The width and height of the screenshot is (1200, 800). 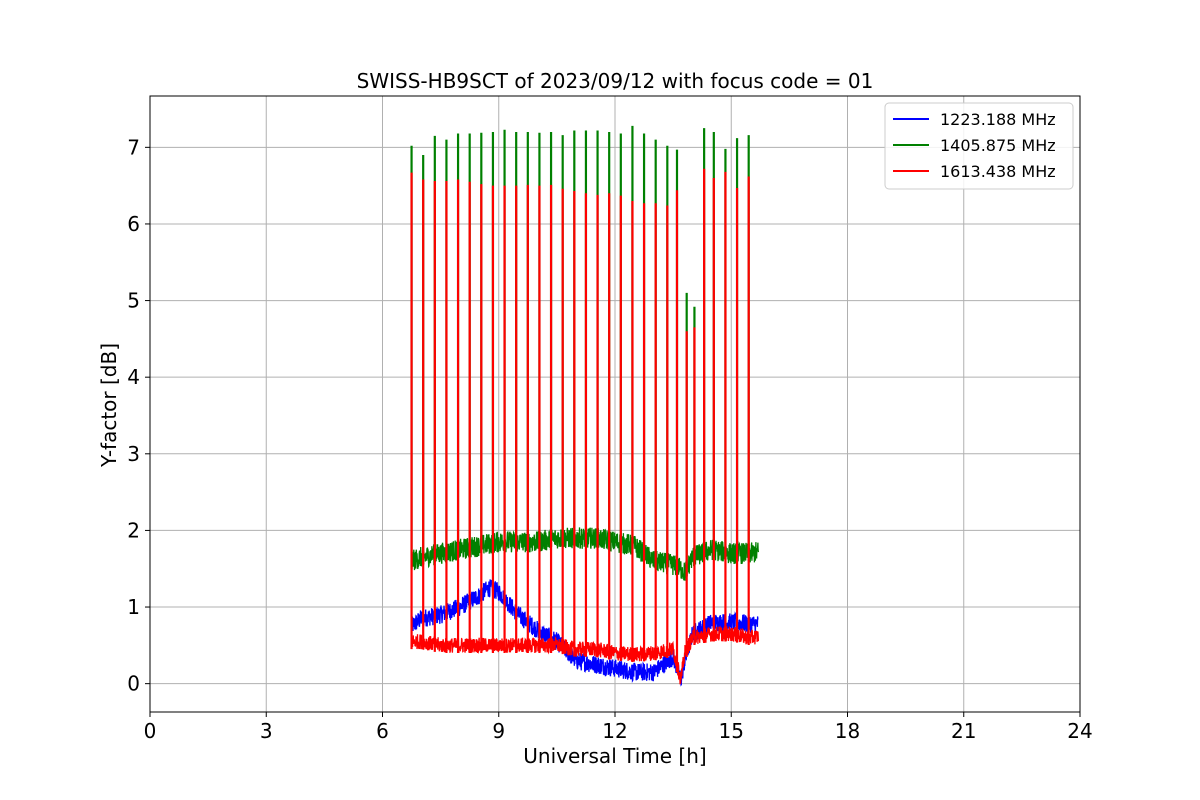 I want to click on y-tick-label: 2, so click(x=133, y=530).